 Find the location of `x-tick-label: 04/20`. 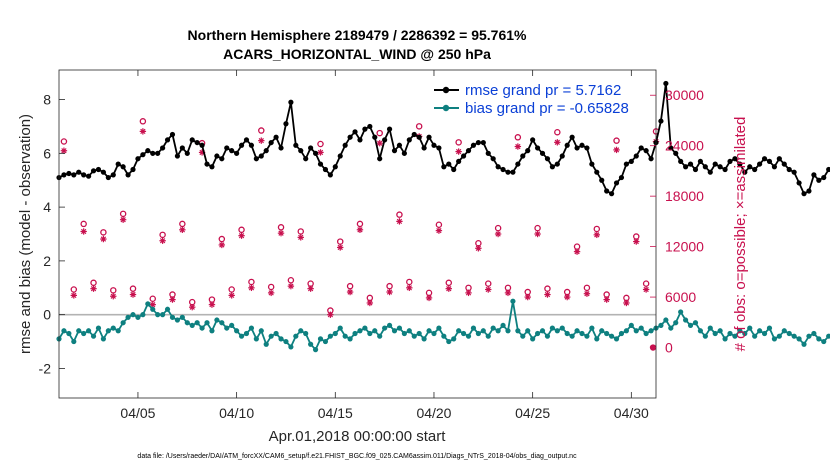

x-tick-label: 04/20 is located at coordinates (433, 413).